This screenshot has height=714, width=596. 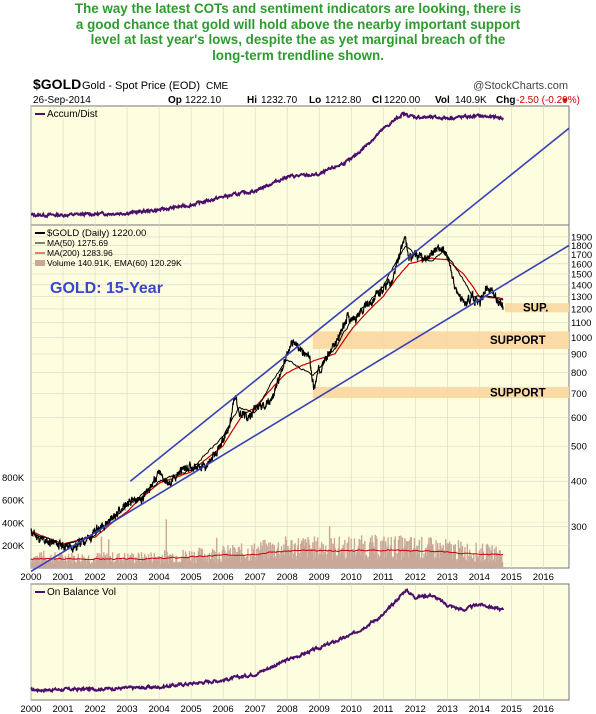 I want to click on chart-date: 26-Sep-2014, so click(x=62, y=100).